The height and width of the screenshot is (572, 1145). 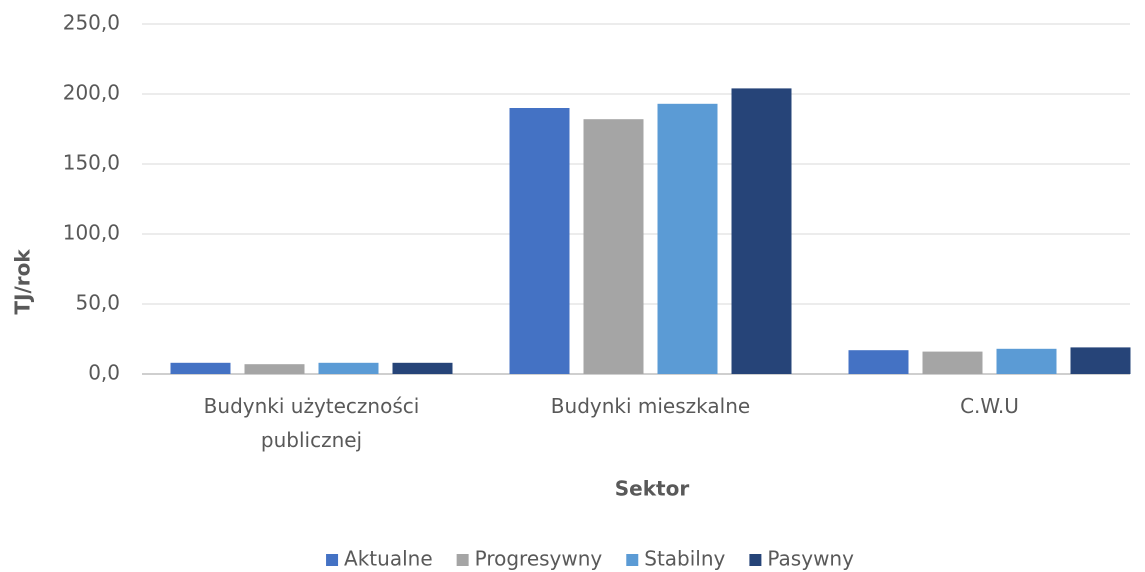 What do you see at coordinates (91, 23) in the screenshot?
I see `y-tick-label: 250,0` at bounding box center [91, 23].